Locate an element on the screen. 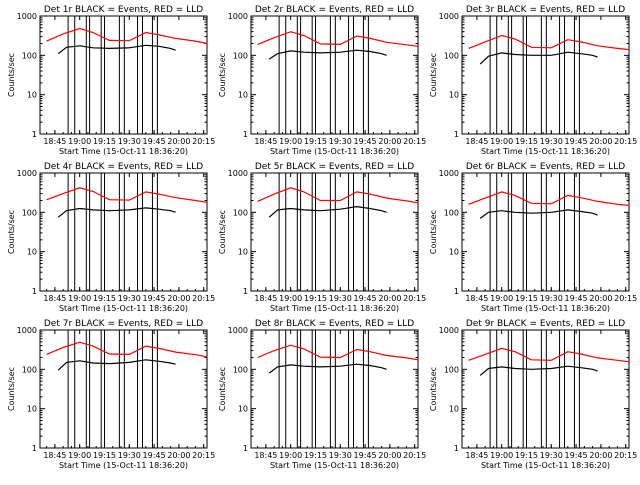  plot-title: Det 3r BLACK = Events, RED = LLD is located at coordinates (545, 10).